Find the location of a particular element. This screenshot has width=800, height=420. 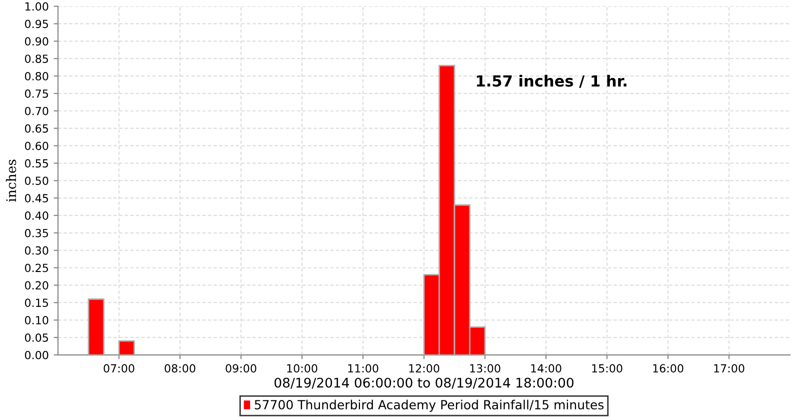

x-tick-label: 12:00 is located at coordinates (424, 368).